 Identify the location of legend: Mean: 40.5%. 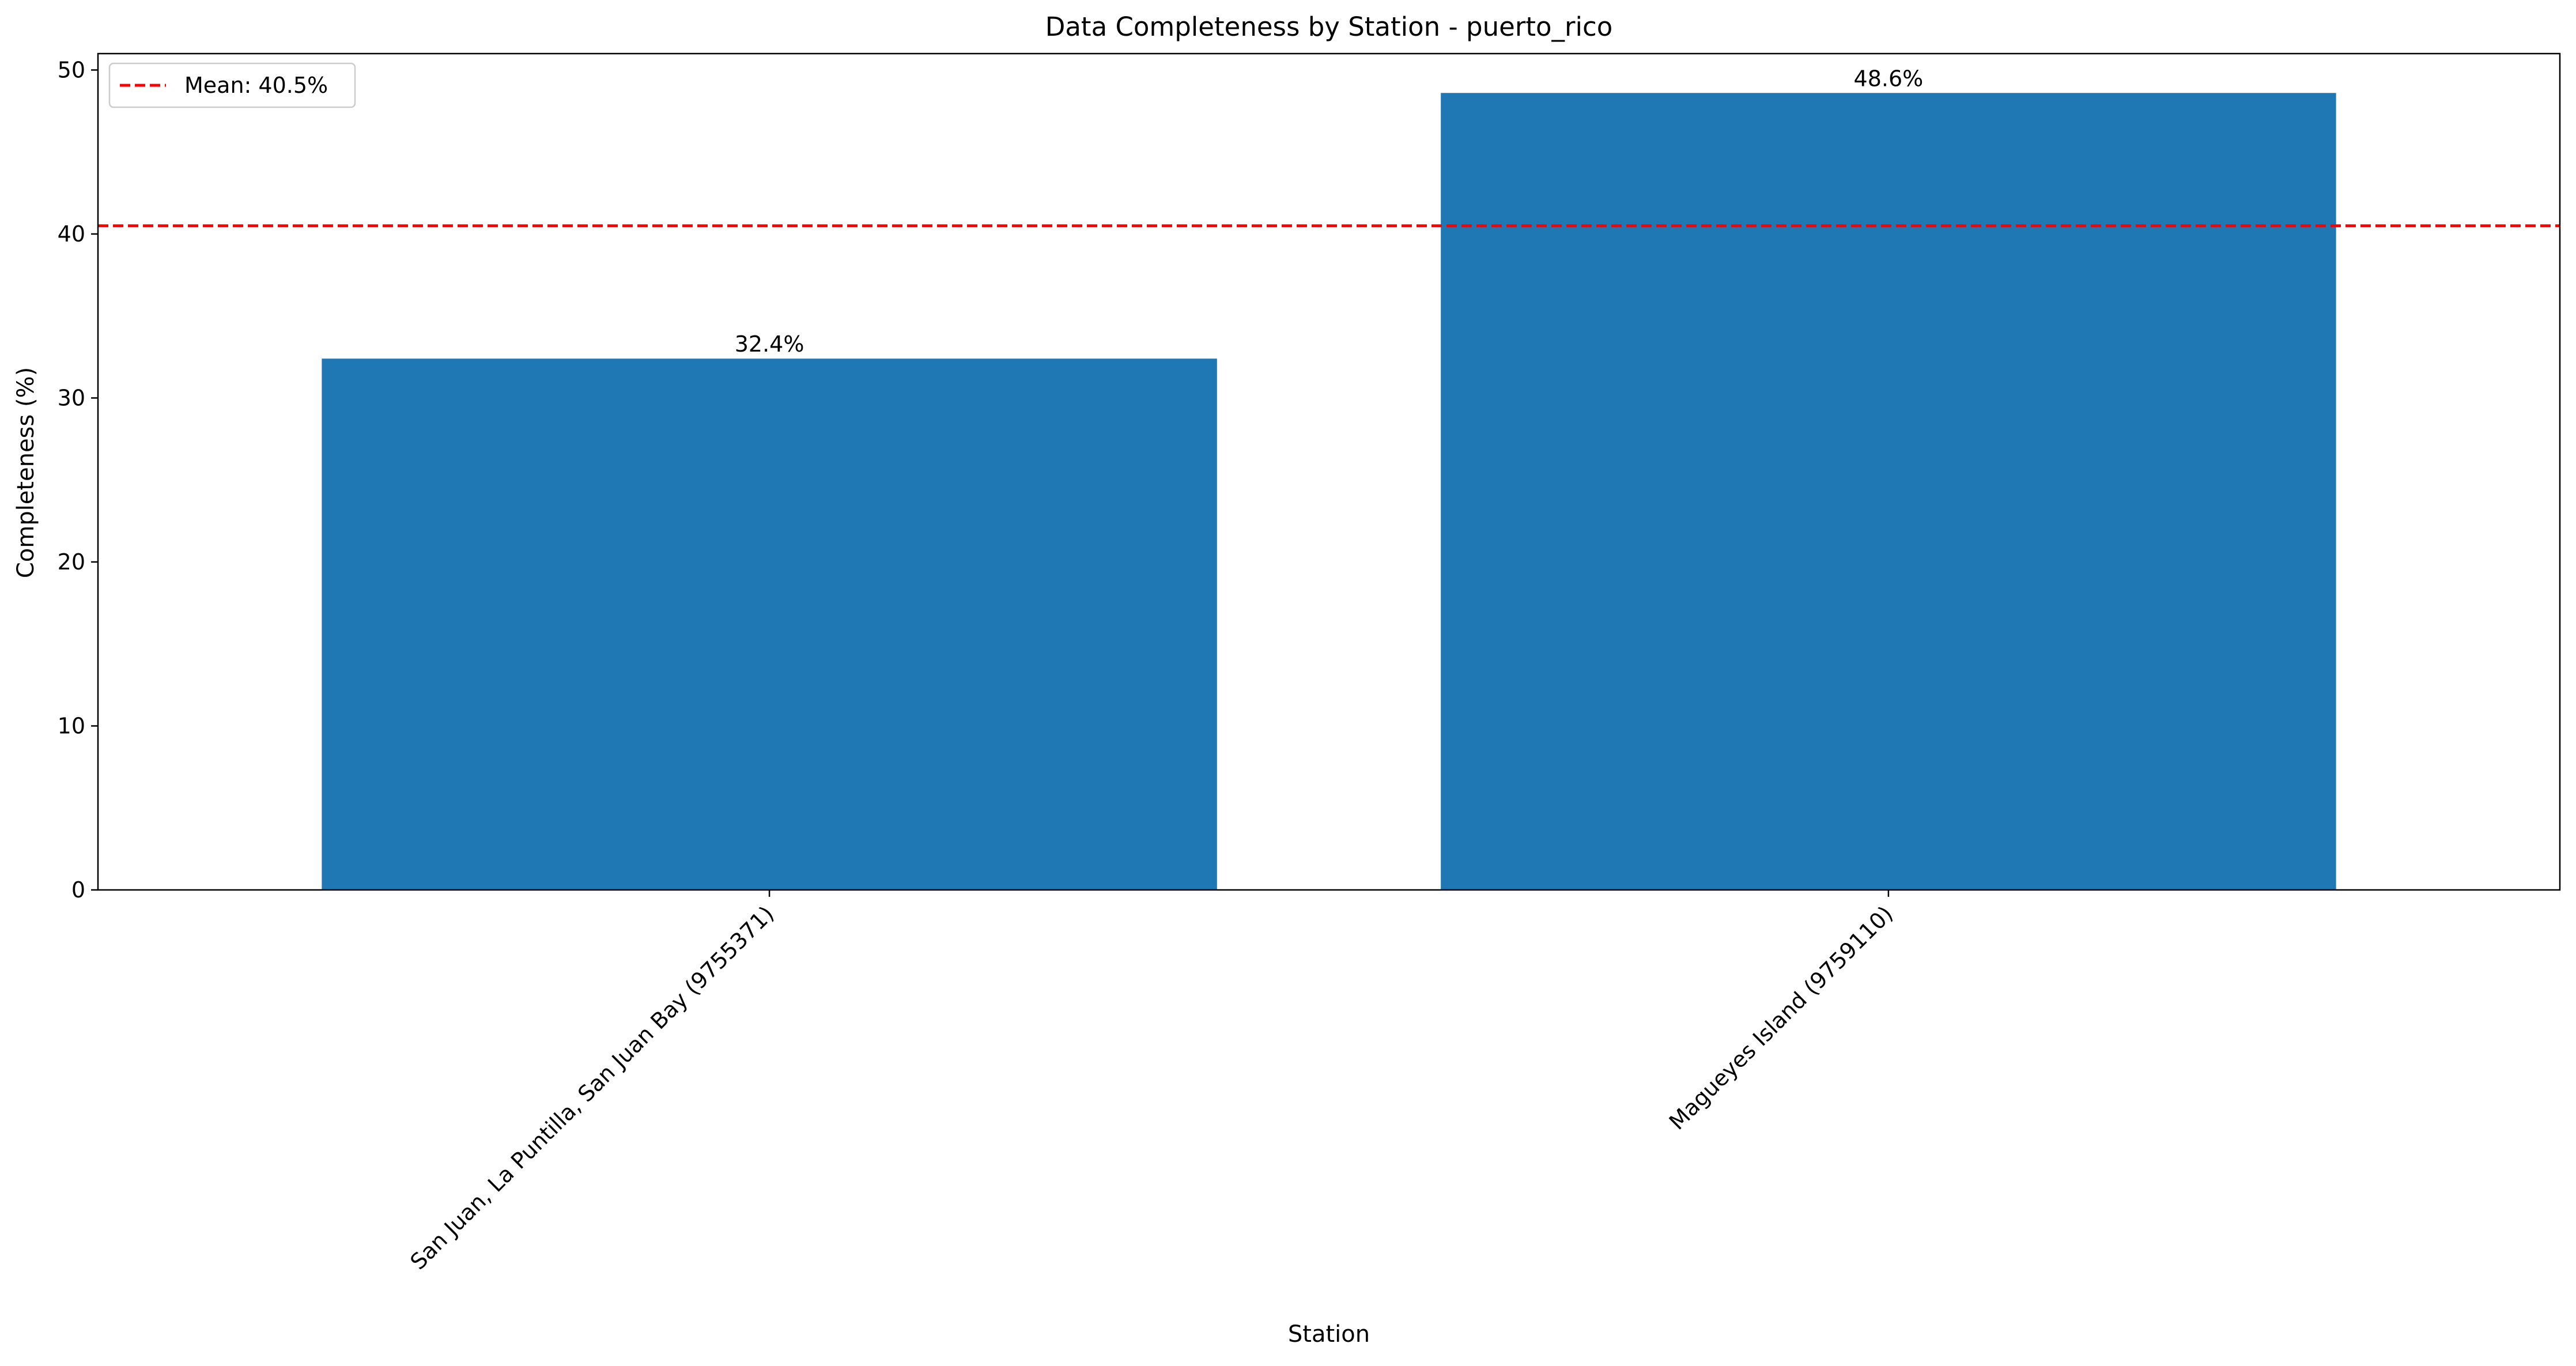
(232, 85).